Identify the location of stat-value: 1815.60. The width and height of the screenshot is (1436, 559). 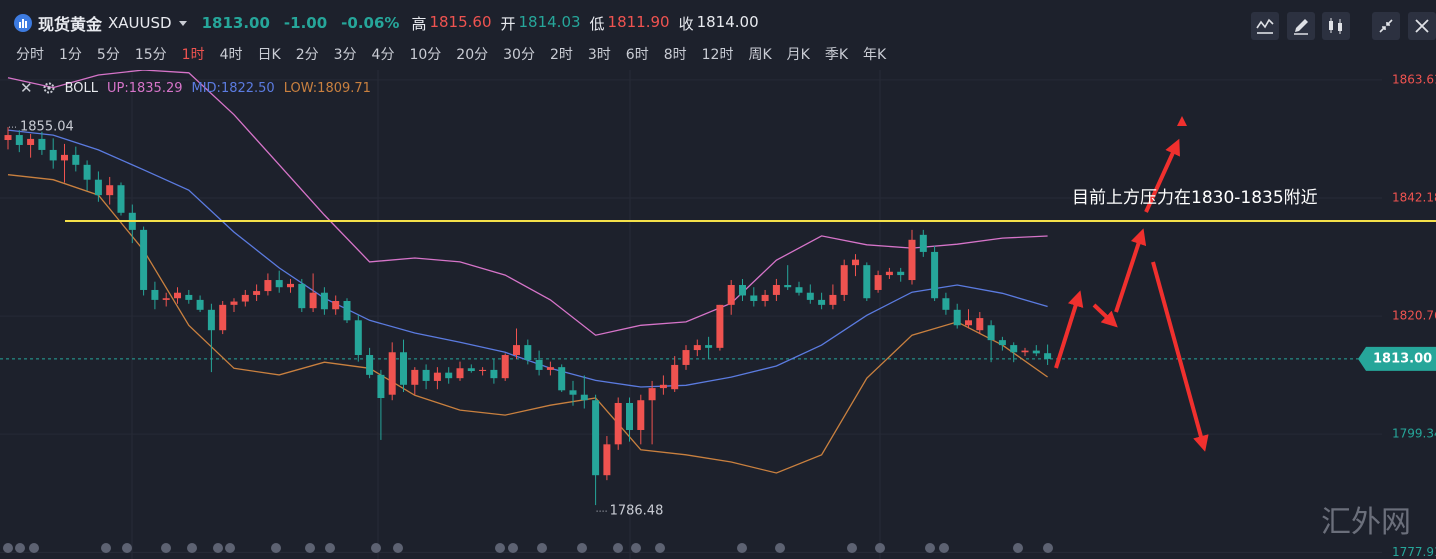
(460, 21).